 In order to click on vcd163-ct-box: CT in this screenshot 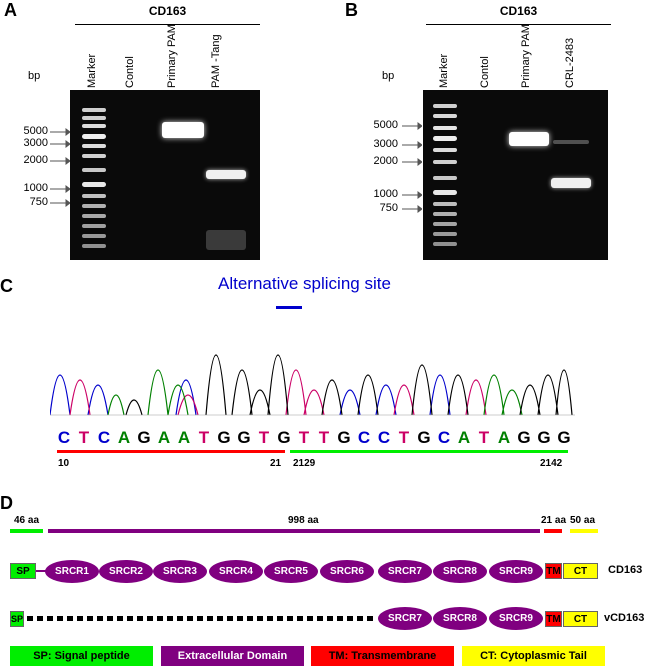, I will do `click(580, 619)`.